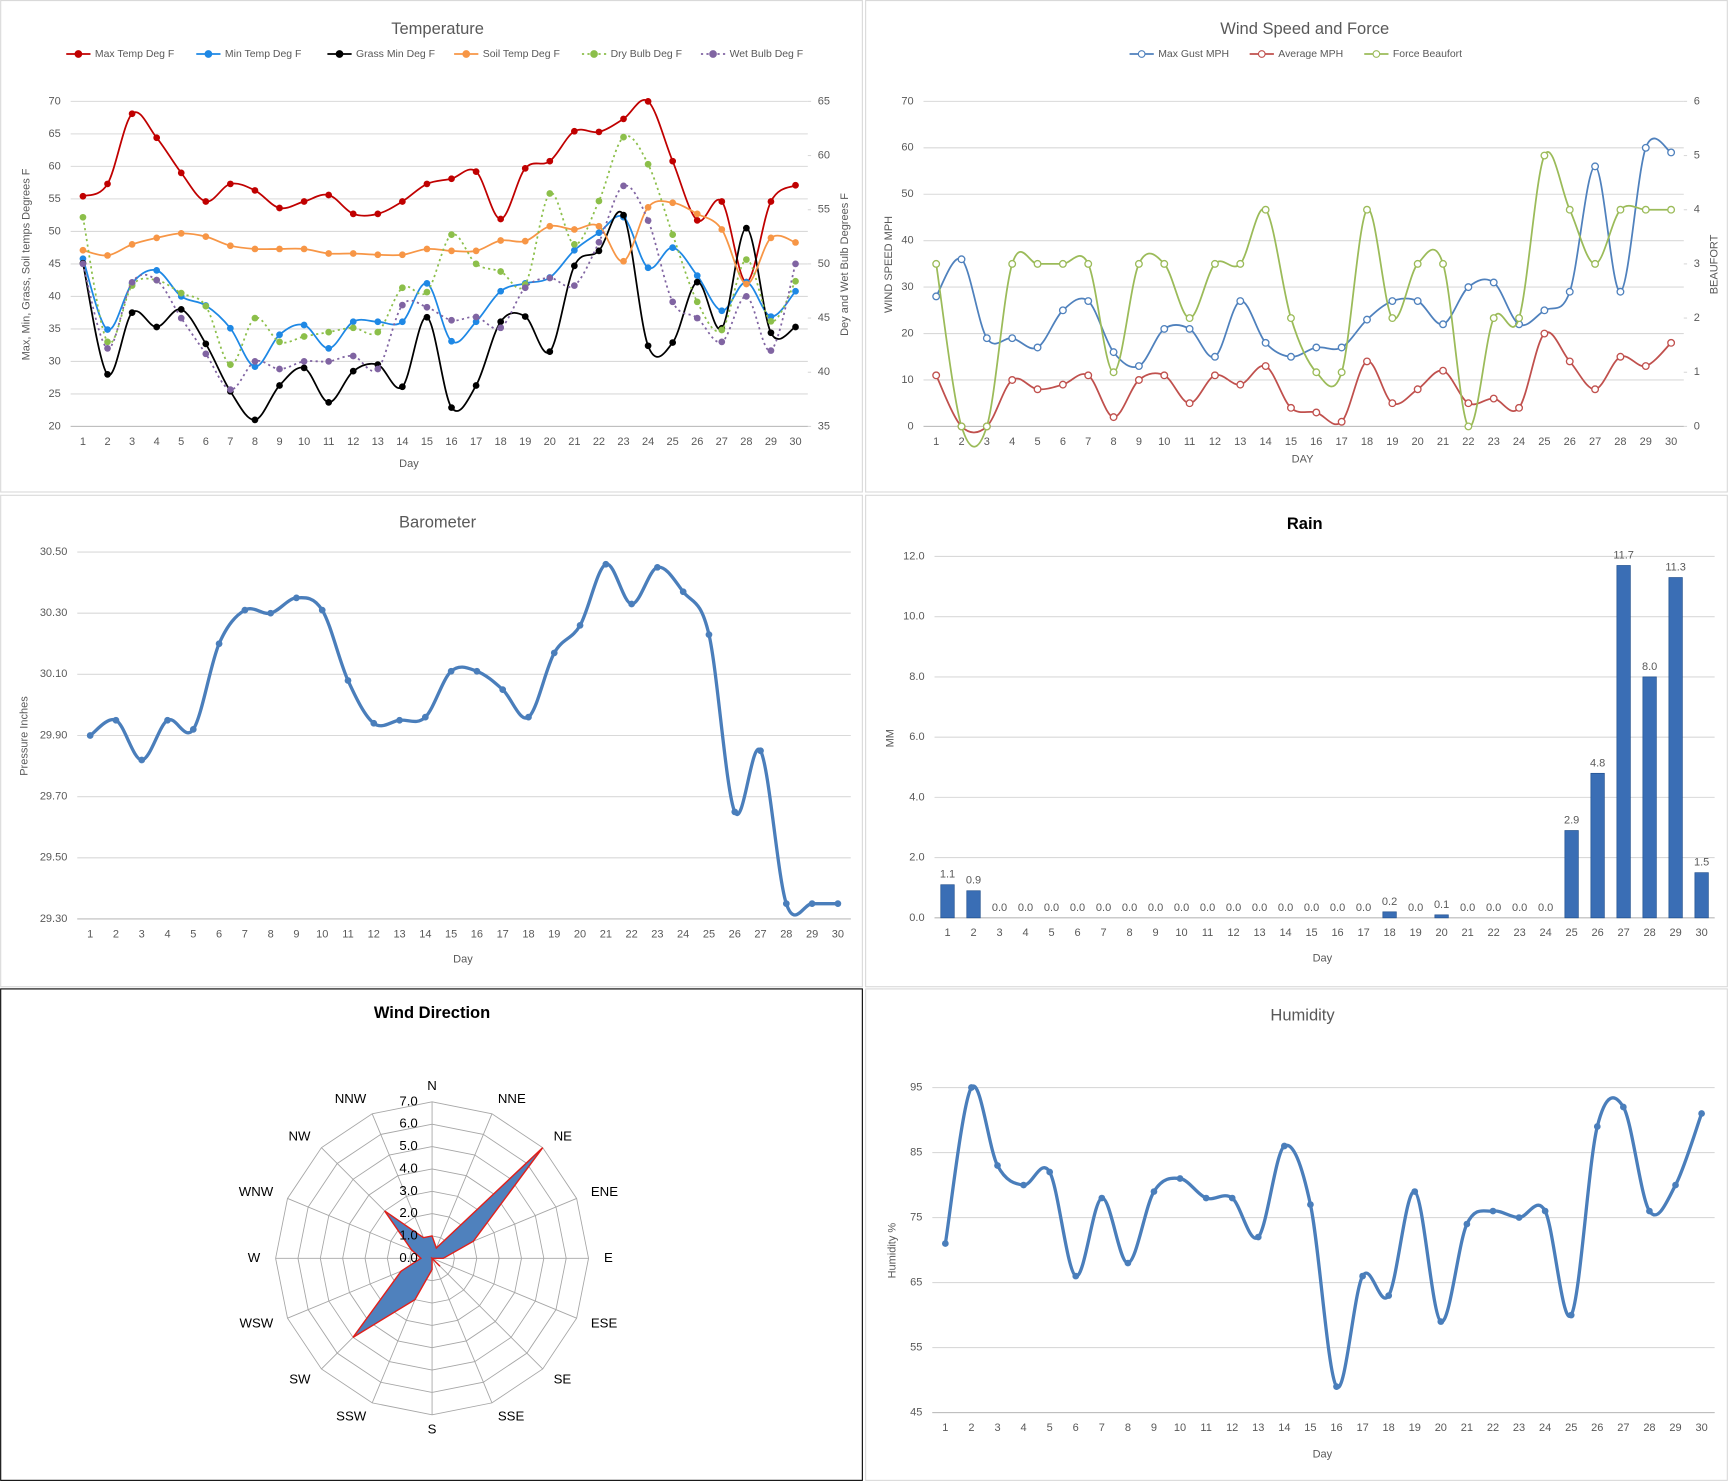 Image resolution: width=1728 pixels, height=1482 pixels. What do you see at coordinates (54, 329) in the screenshot?
I see `y-tick-label: 35` at bounding box center [54, 329].